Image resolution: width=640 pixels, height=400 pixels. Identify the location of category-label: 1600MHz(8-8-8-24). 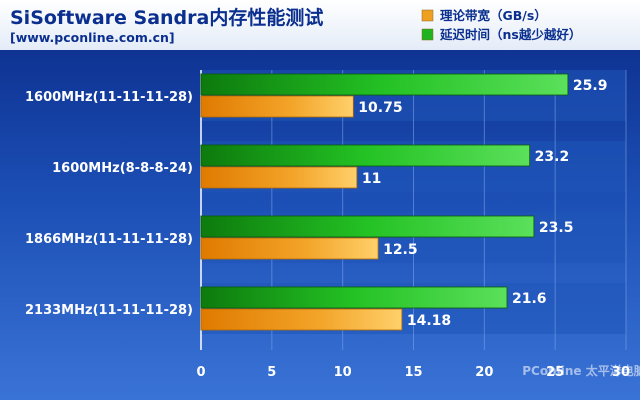
(122, 168).